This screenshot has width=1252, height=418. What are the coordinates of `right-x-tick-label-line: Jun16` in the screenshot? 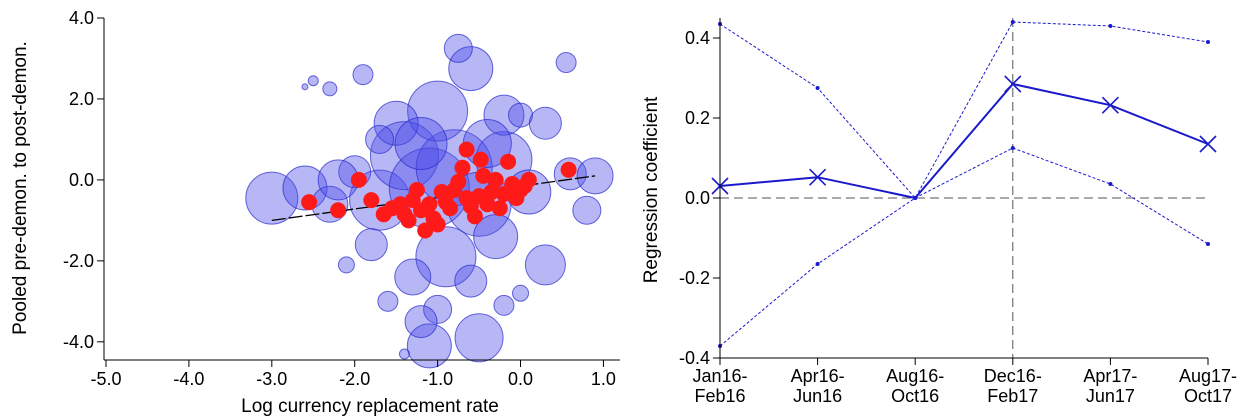 It's located at (817, 396).